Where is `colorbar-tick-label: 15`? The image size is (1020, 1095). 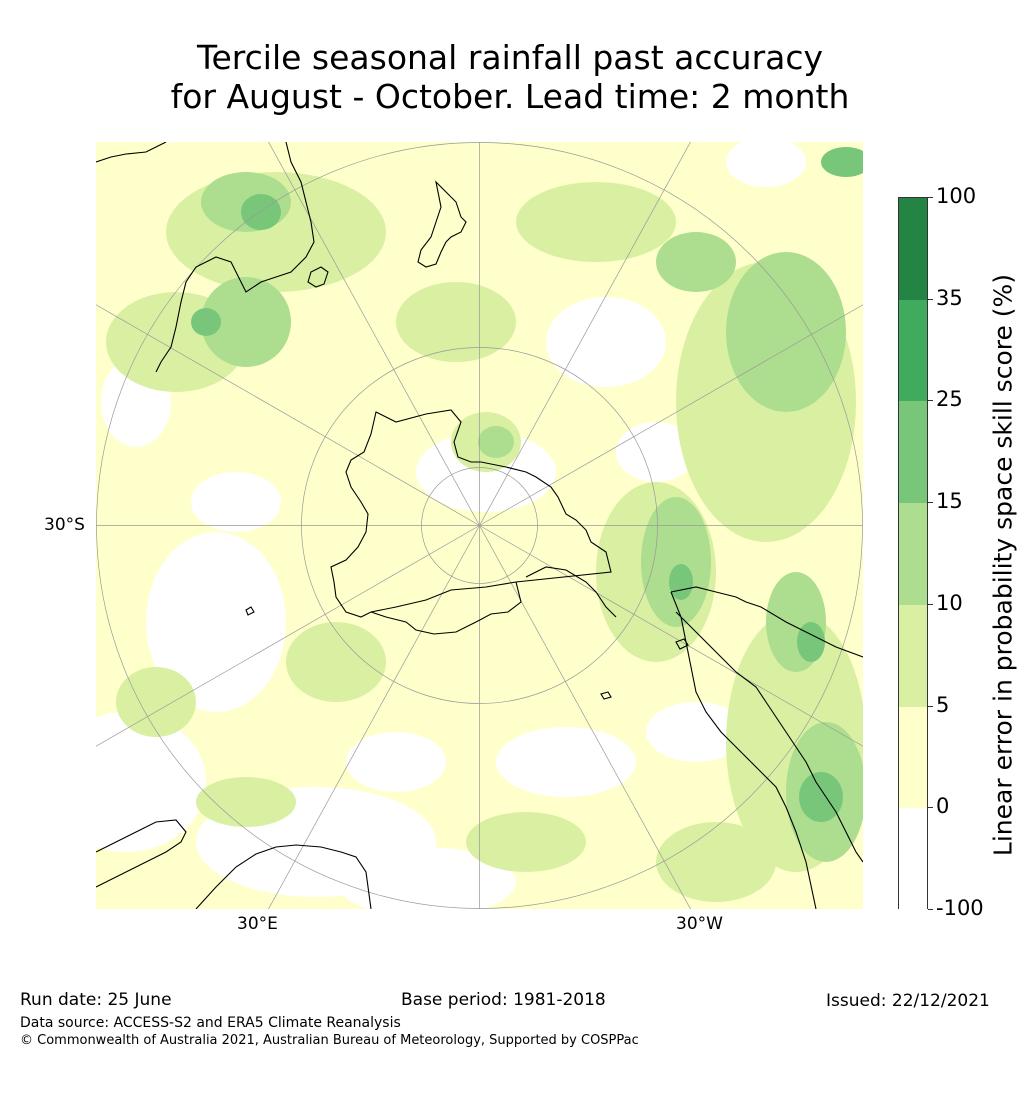 colorbar-tick-label: 15 is located at coordinates (949, 501).